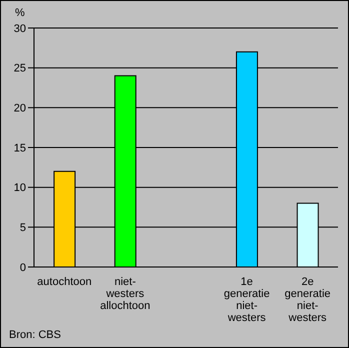  Describe the element at coordinates (64, 282) in the screenshot. I see `x-tick-label: autochtoon` at that location.